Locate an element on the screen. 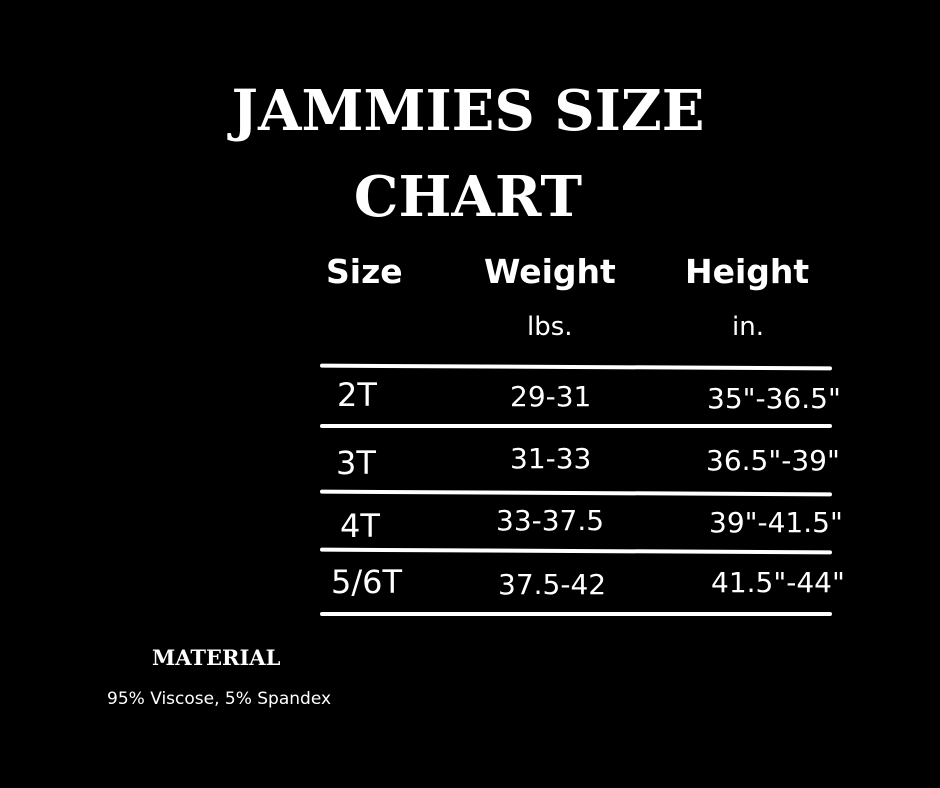 The image size is (940, 788). row-height: 36.5"-39" is located at coordinates (773, 460).